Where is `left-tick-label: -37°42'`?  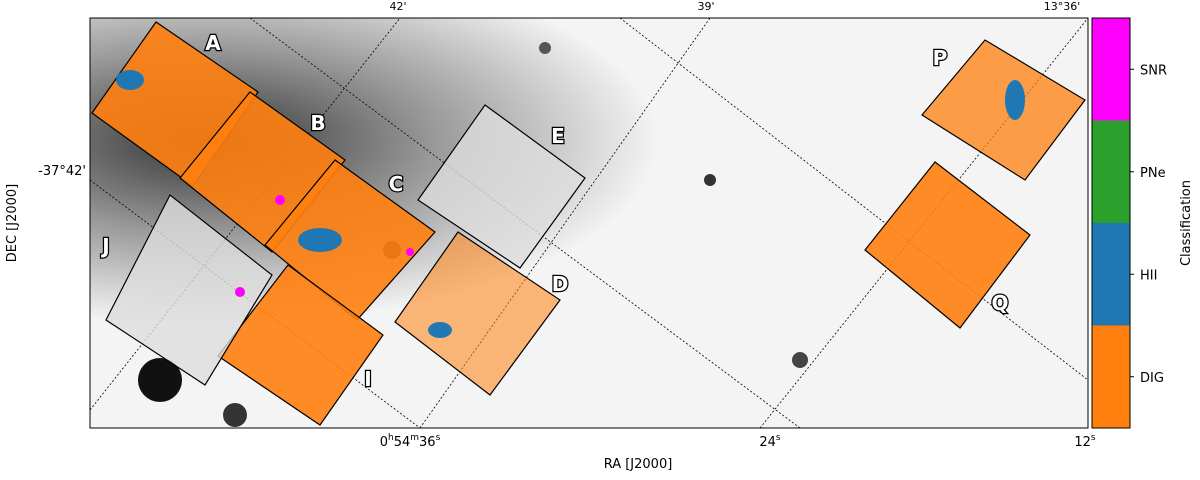
left-tick-label: -37°42' is located at coordinates (62, 171).